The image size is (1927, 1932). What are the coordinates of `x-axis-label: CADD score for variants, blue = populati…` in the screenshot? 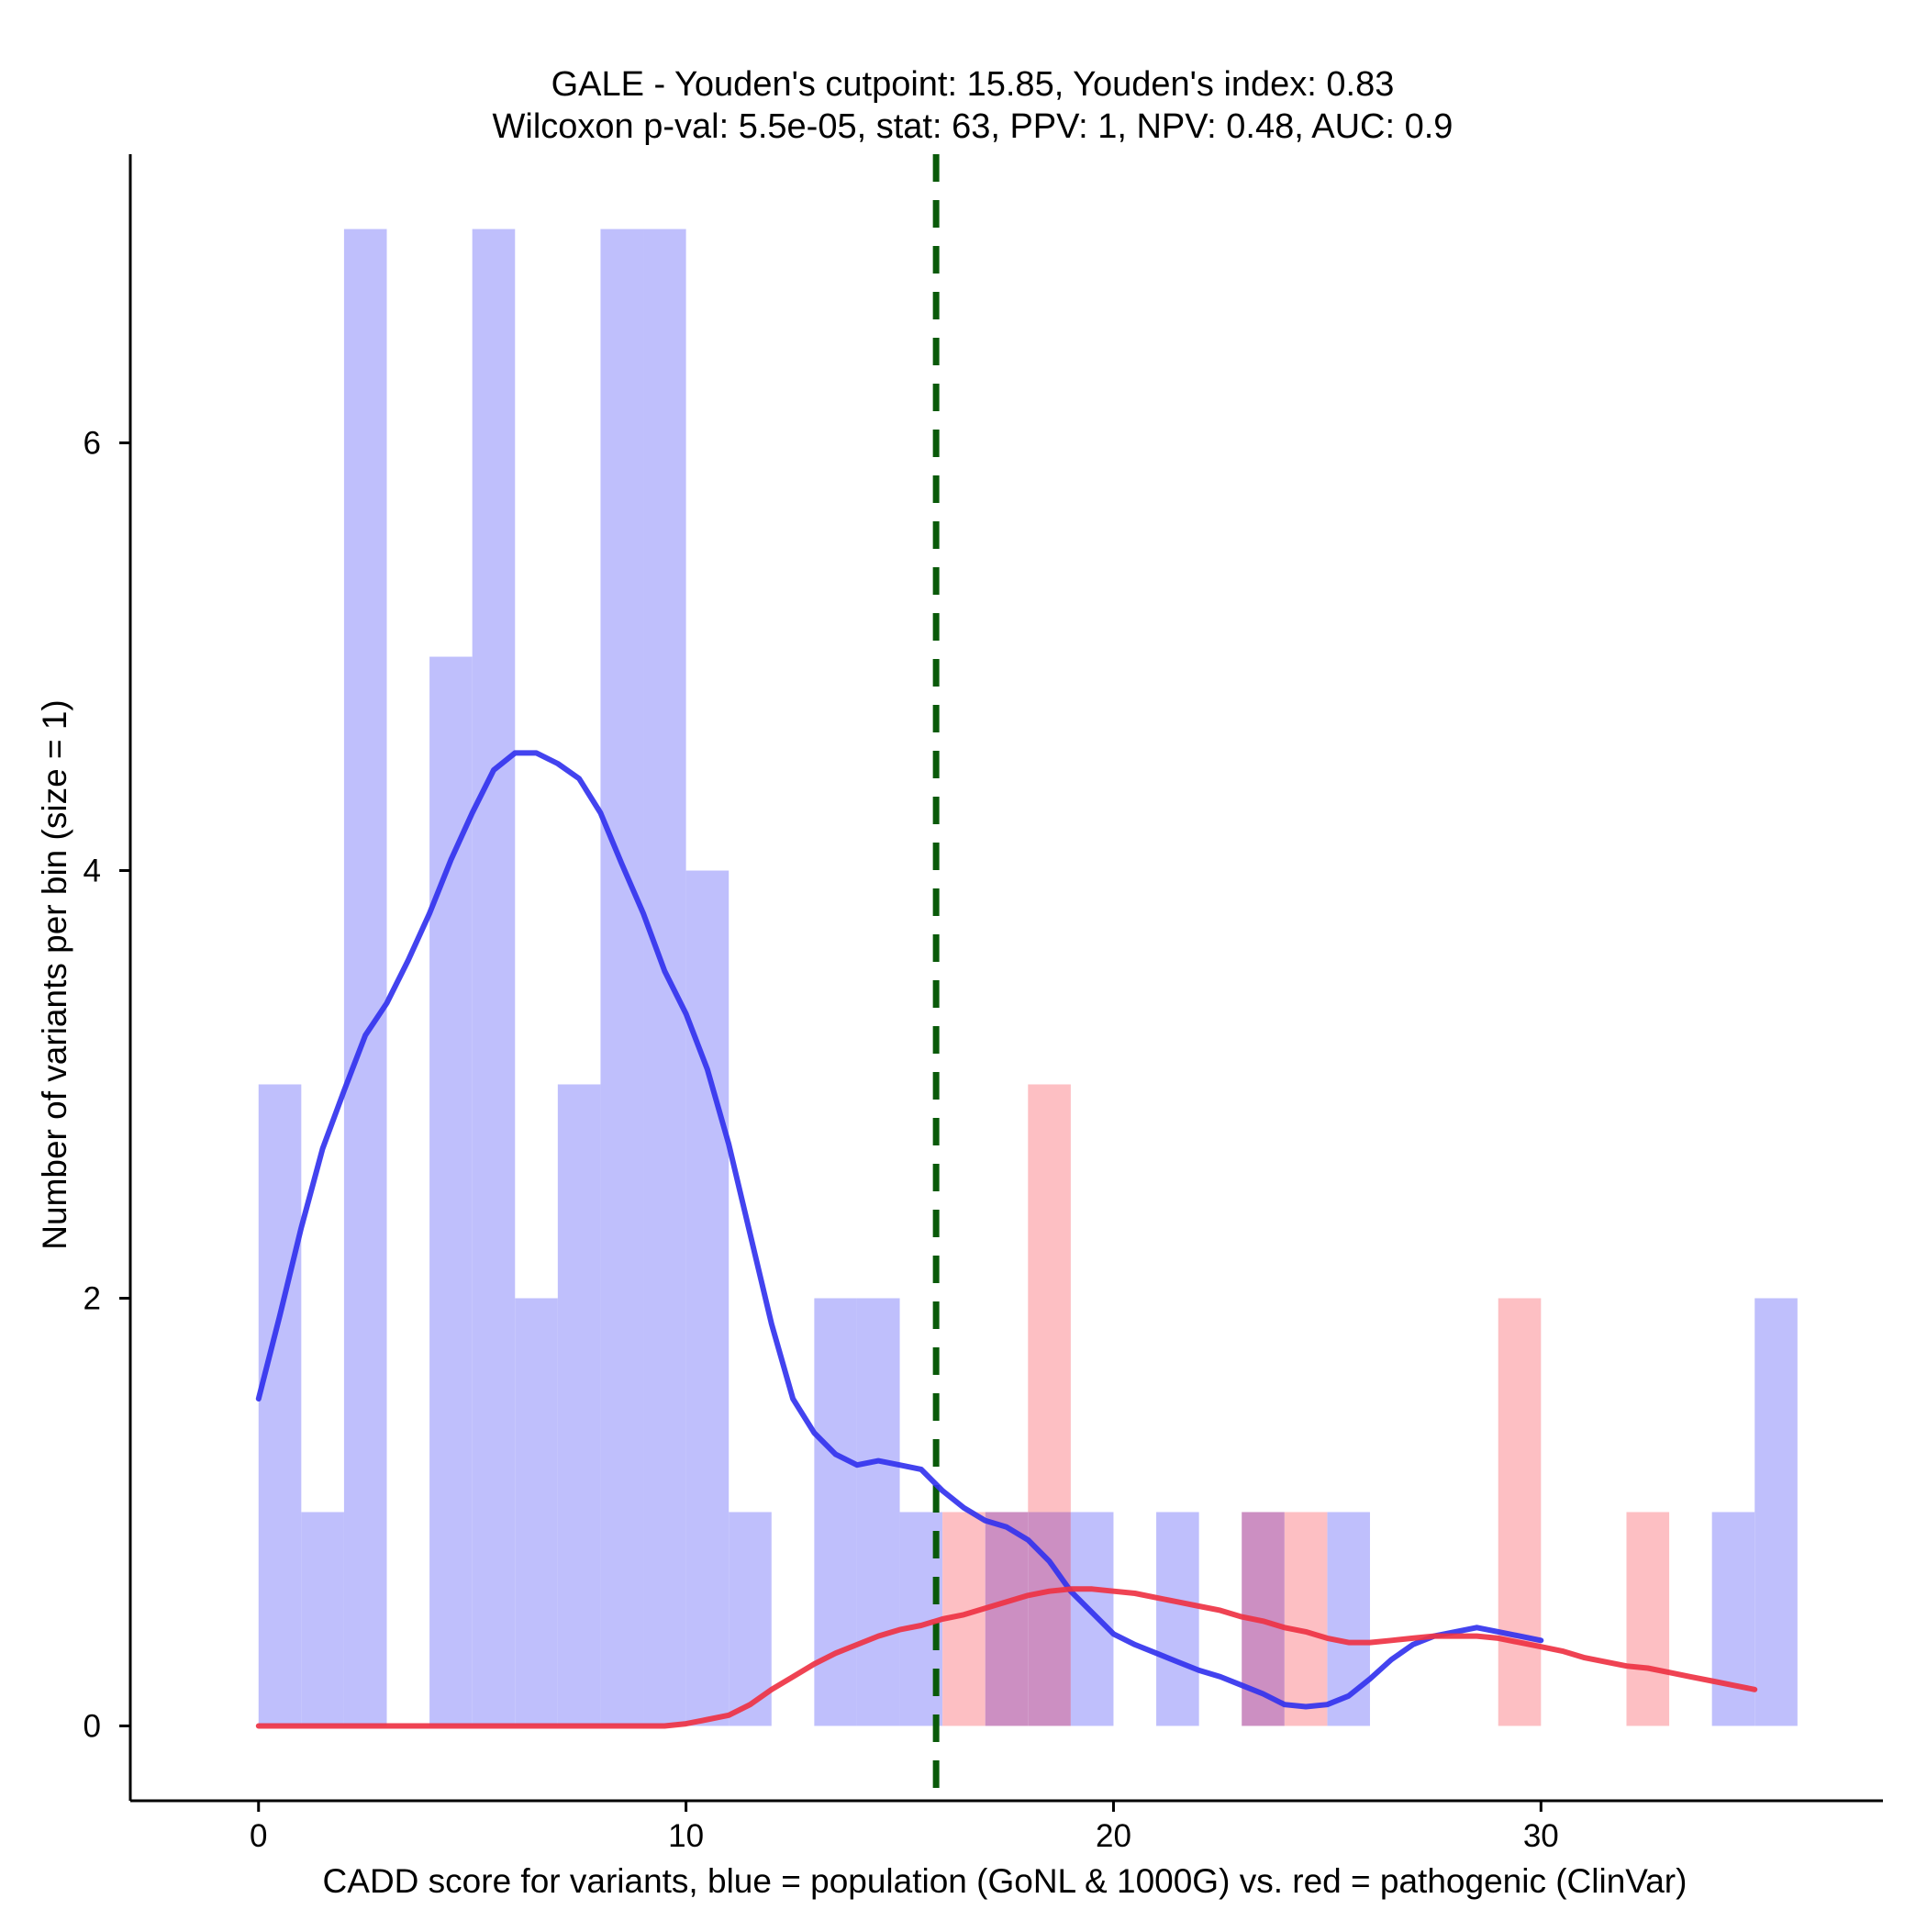 It's located at (1006, 1881).